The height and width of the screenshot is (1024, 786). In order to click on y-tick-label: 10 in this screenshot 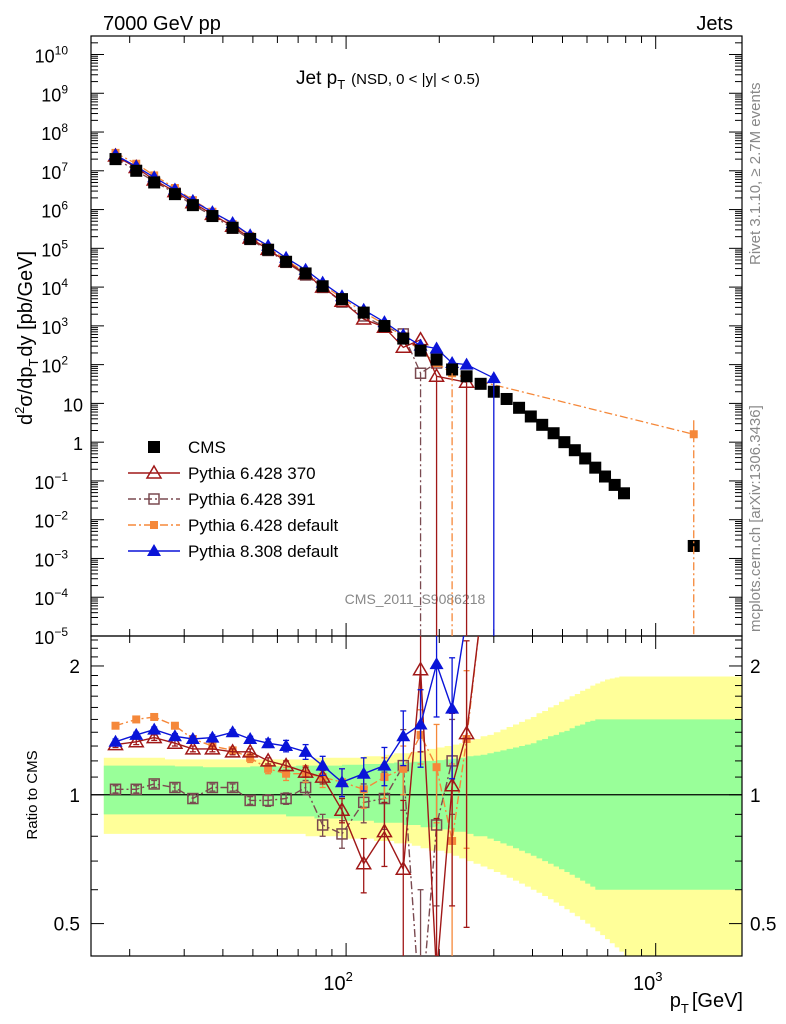, I will do `click(73, 405)`.